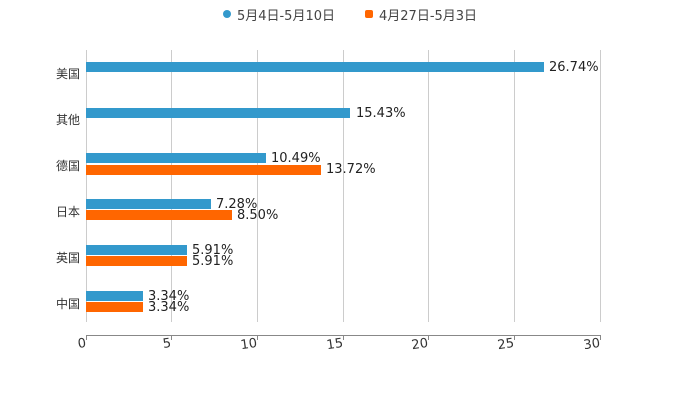  What do you see at coordinates (506, 345) in the screenshot?
I see `x-tick-label: 25` at bounding box center [506, 345].